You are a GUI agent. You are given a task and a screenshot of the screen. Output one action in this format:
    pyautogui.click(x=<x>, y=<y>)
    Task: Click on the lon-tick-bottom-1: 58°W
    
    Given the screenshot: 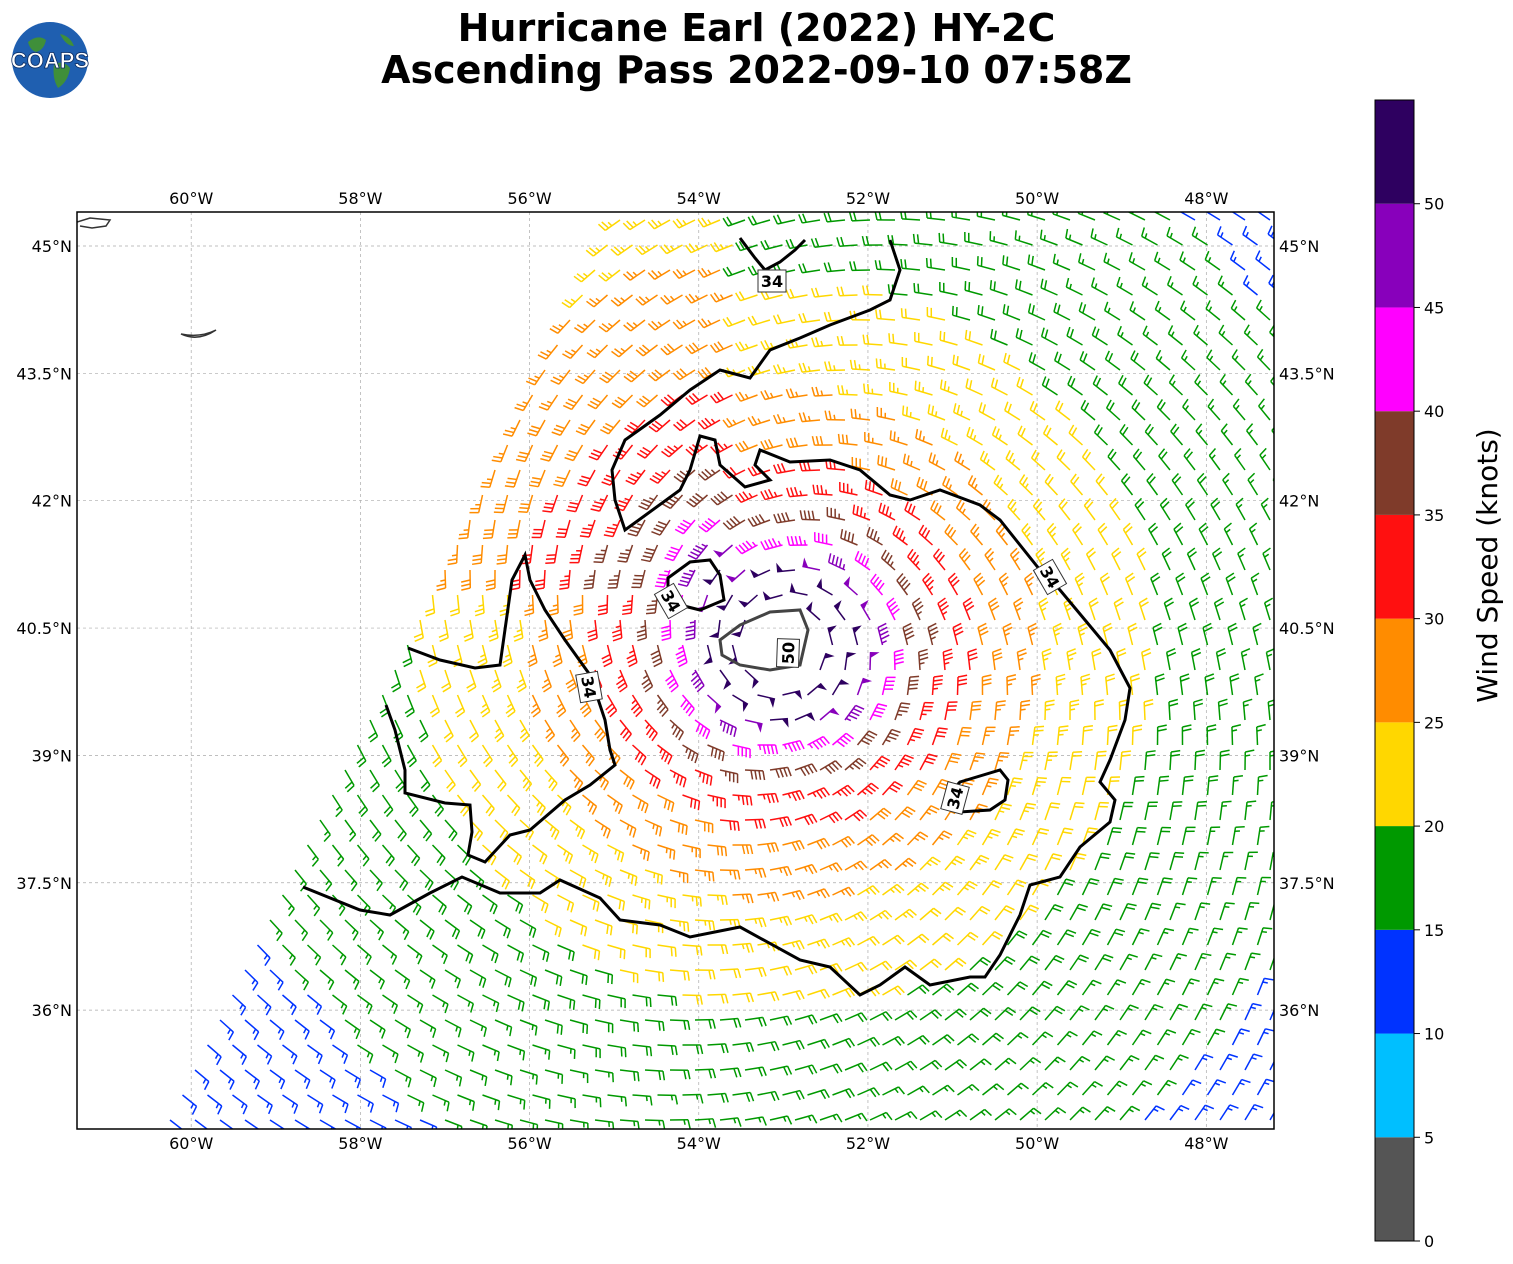 What is the action you would take?
    pyautogui.click(x=360, y=1143)
    